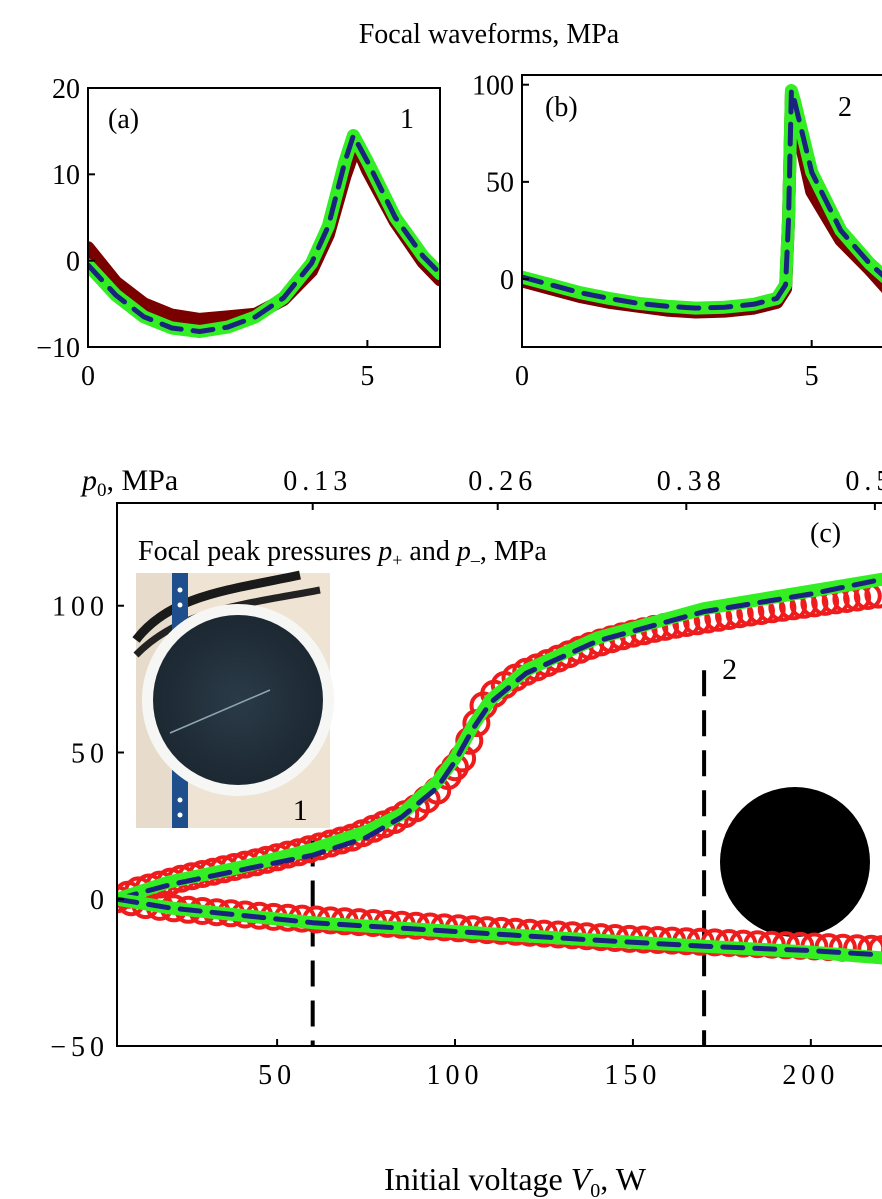 Image resolution: width=882 pixels, height=1199 pixels. I want to click on panel-a-xtick-label: 0, so click(88, 376).